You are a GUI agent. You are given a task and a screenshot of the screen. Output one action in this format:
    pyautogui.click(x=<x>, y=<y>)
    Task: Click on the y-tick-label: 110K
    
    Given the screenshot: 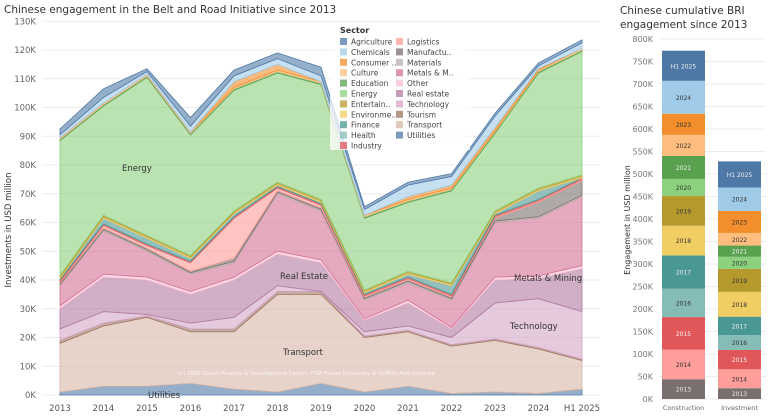 What is the action you would take?
    pyautogui.click(x=25, y=80)
    